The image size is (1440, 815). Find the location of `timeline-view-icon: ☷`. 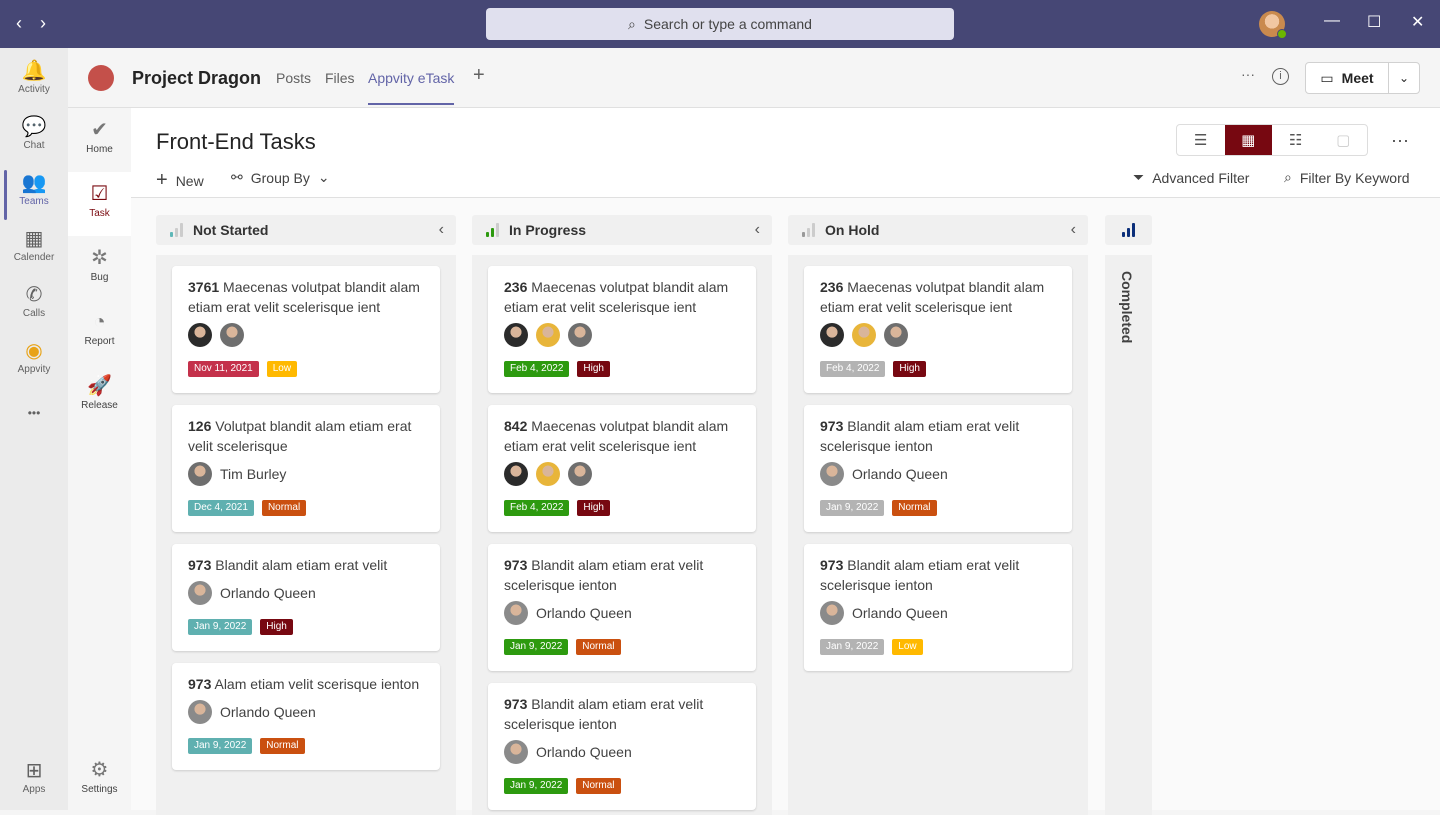

timeline-view-icon: ☷ is located at coordinates (1296, 140).